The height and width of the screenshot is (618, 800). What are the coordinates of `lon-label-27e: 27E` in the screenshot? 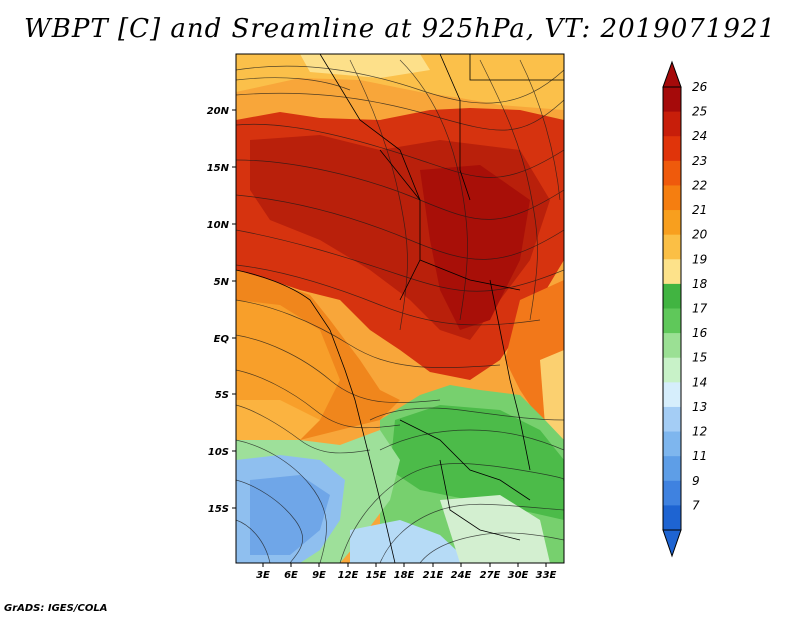 It's located at (490, 575).